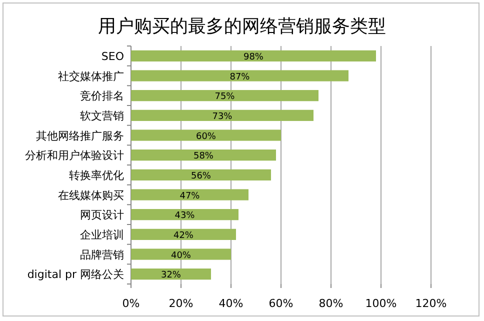  I want to click on data-label: 75%, so click(225, 97).